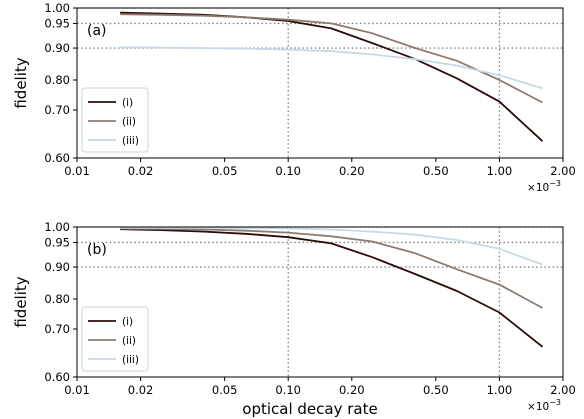  What do you see at coordinates (97, 250) in the screenshot?
I see `panel-b-panel-label: (b)` at bounding box center [97, 250].